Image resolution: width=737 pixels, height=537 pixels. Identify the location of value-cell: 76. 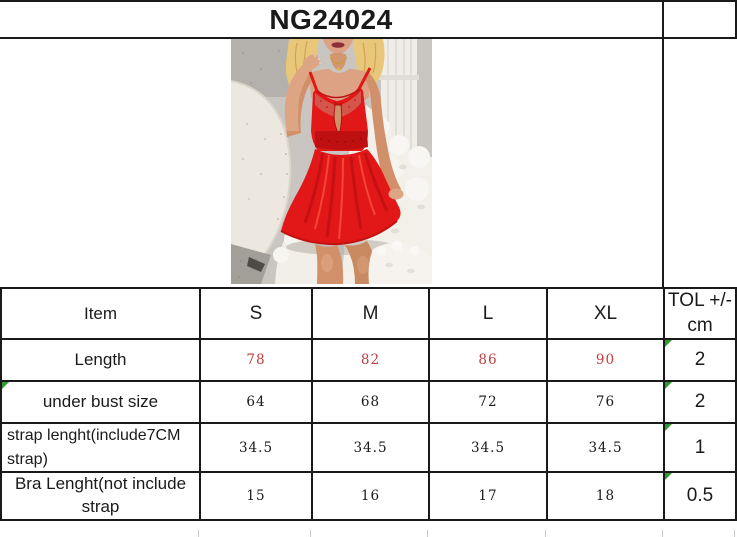
(605, 402).